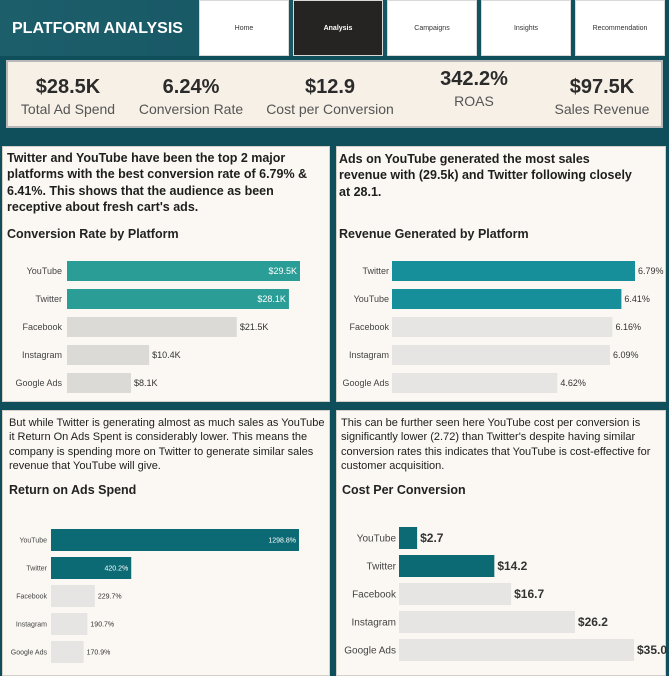  What do you see at coordinates (573, 383) in the screenshot?
I see `data-label-google-ads: 4.62%` at bounding box center [573, 383].